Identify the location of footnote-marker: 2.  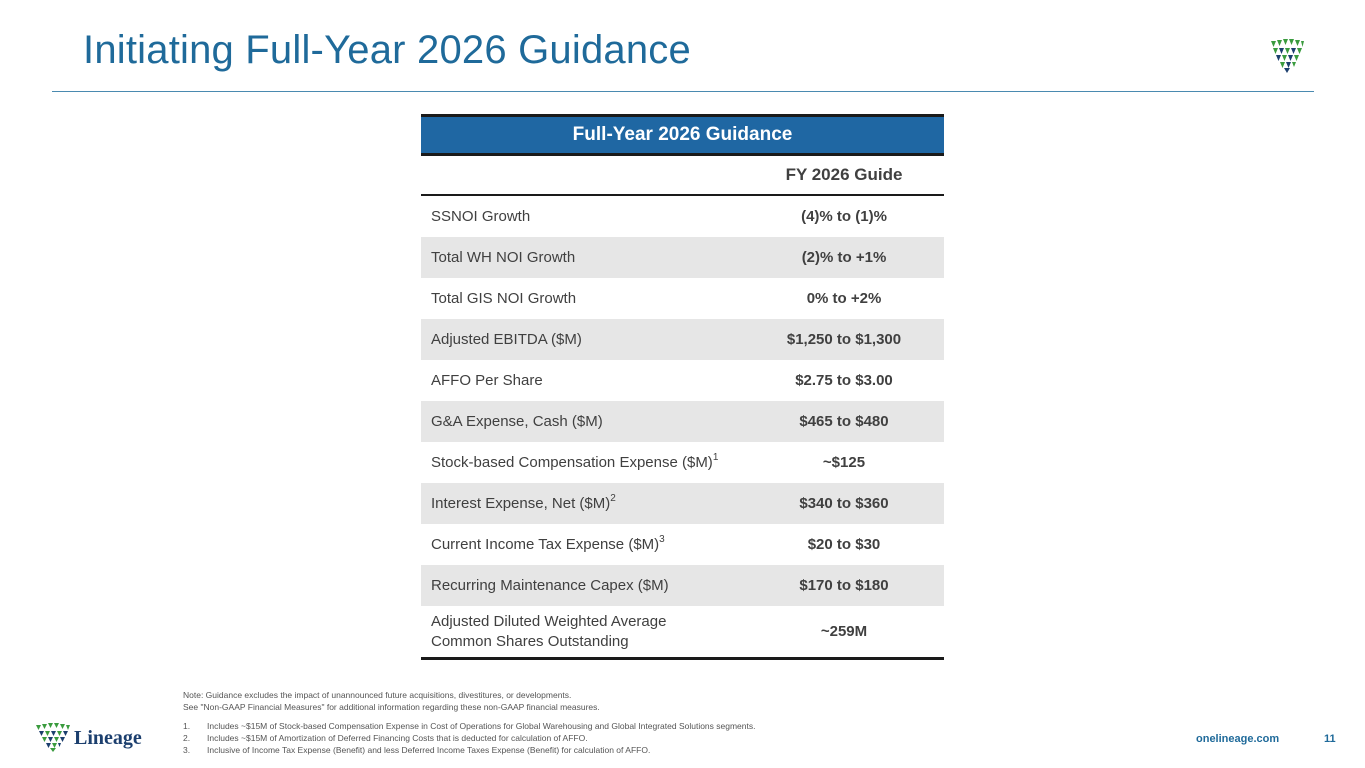
(613, 498).